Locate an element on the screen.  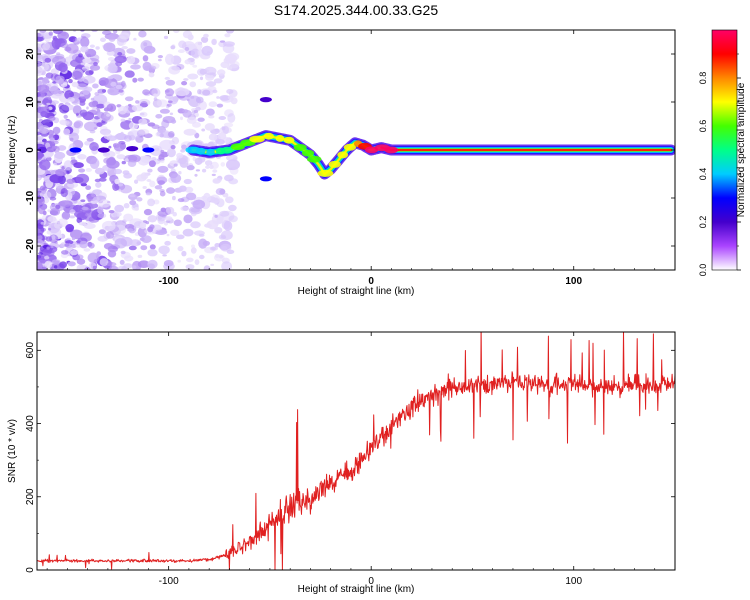
snr-x-tick-label: 100 is located at coordinates (573, 581).